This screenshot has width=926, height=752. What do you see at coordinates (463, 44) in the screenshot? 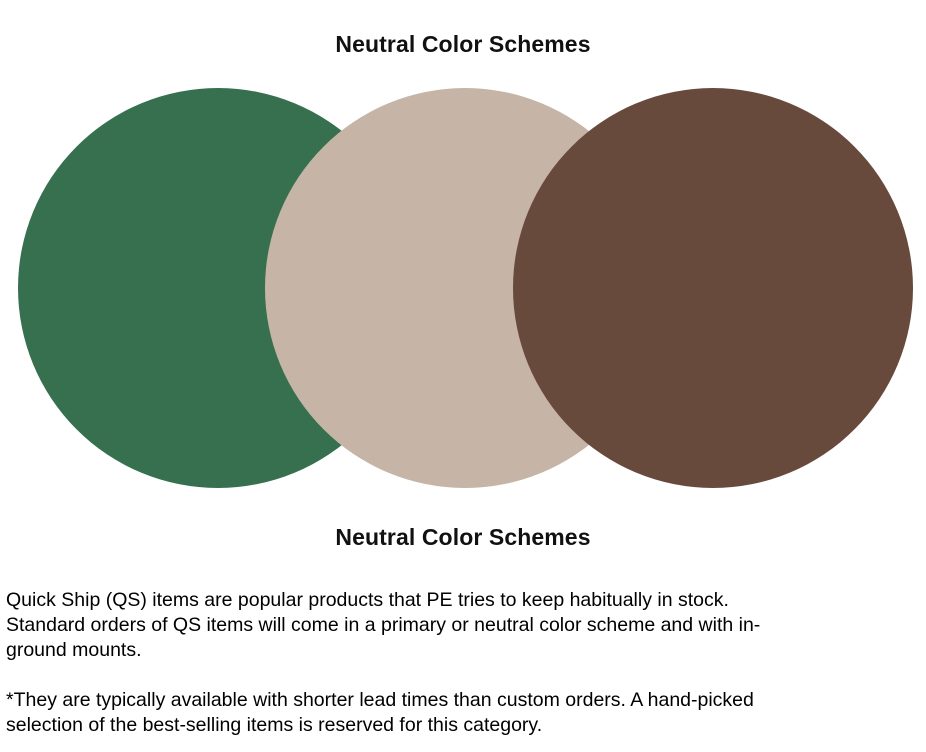
I see `page-title-top: Neutral Color Schemes` at bounding box center [463, 44].